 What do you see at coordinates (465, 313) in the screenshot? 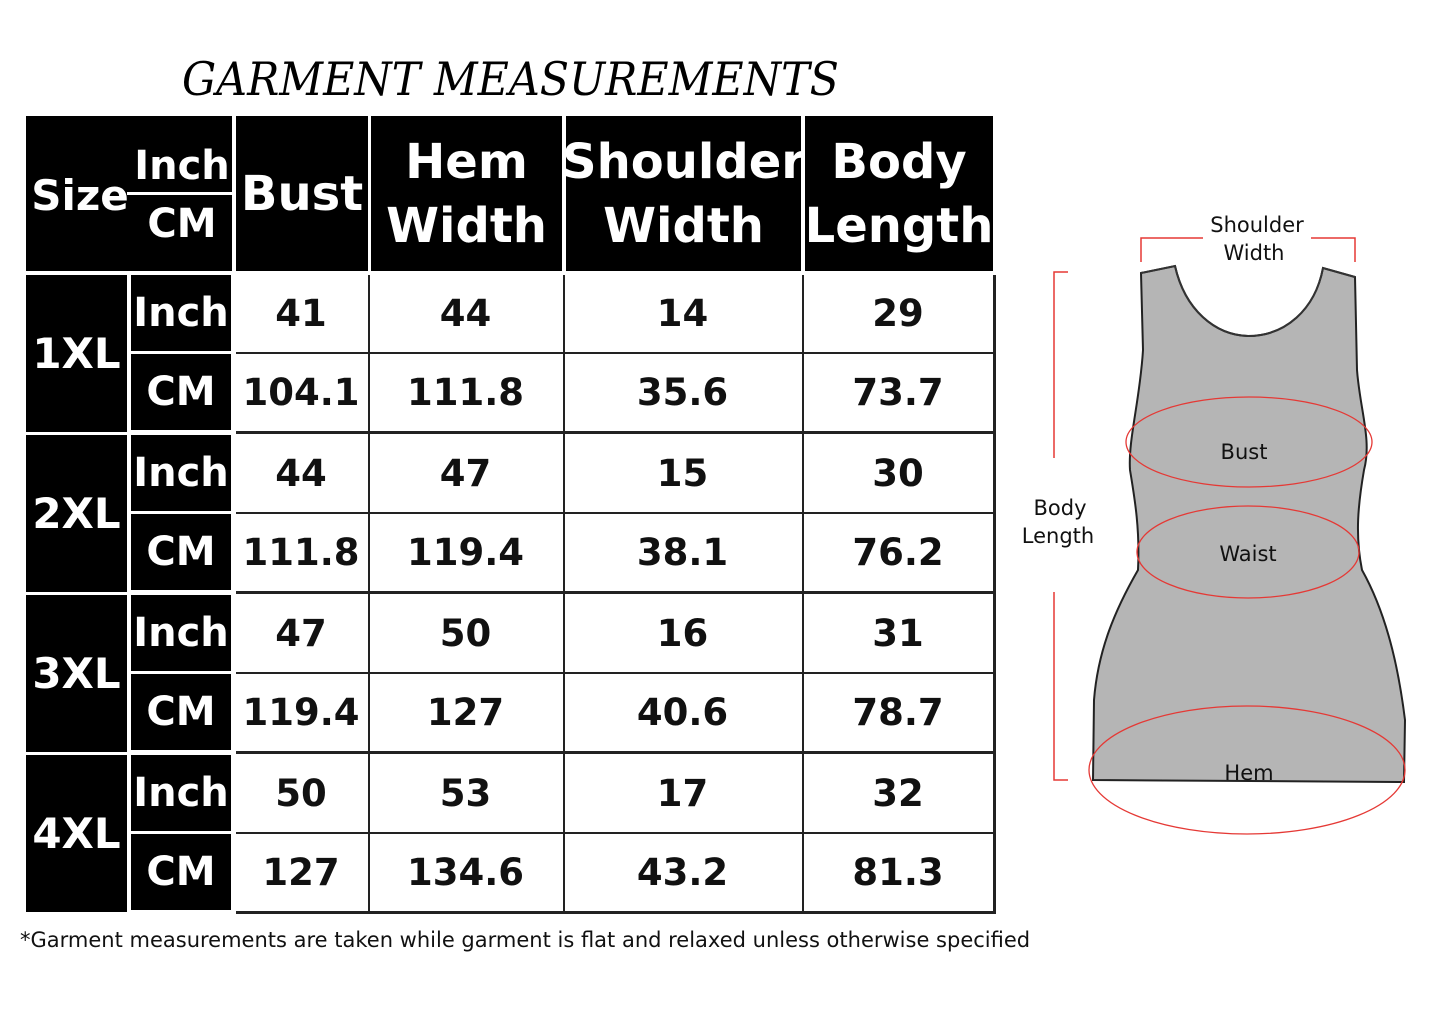
I see `value-hem-width: 44` at bounding box center [465, 313].